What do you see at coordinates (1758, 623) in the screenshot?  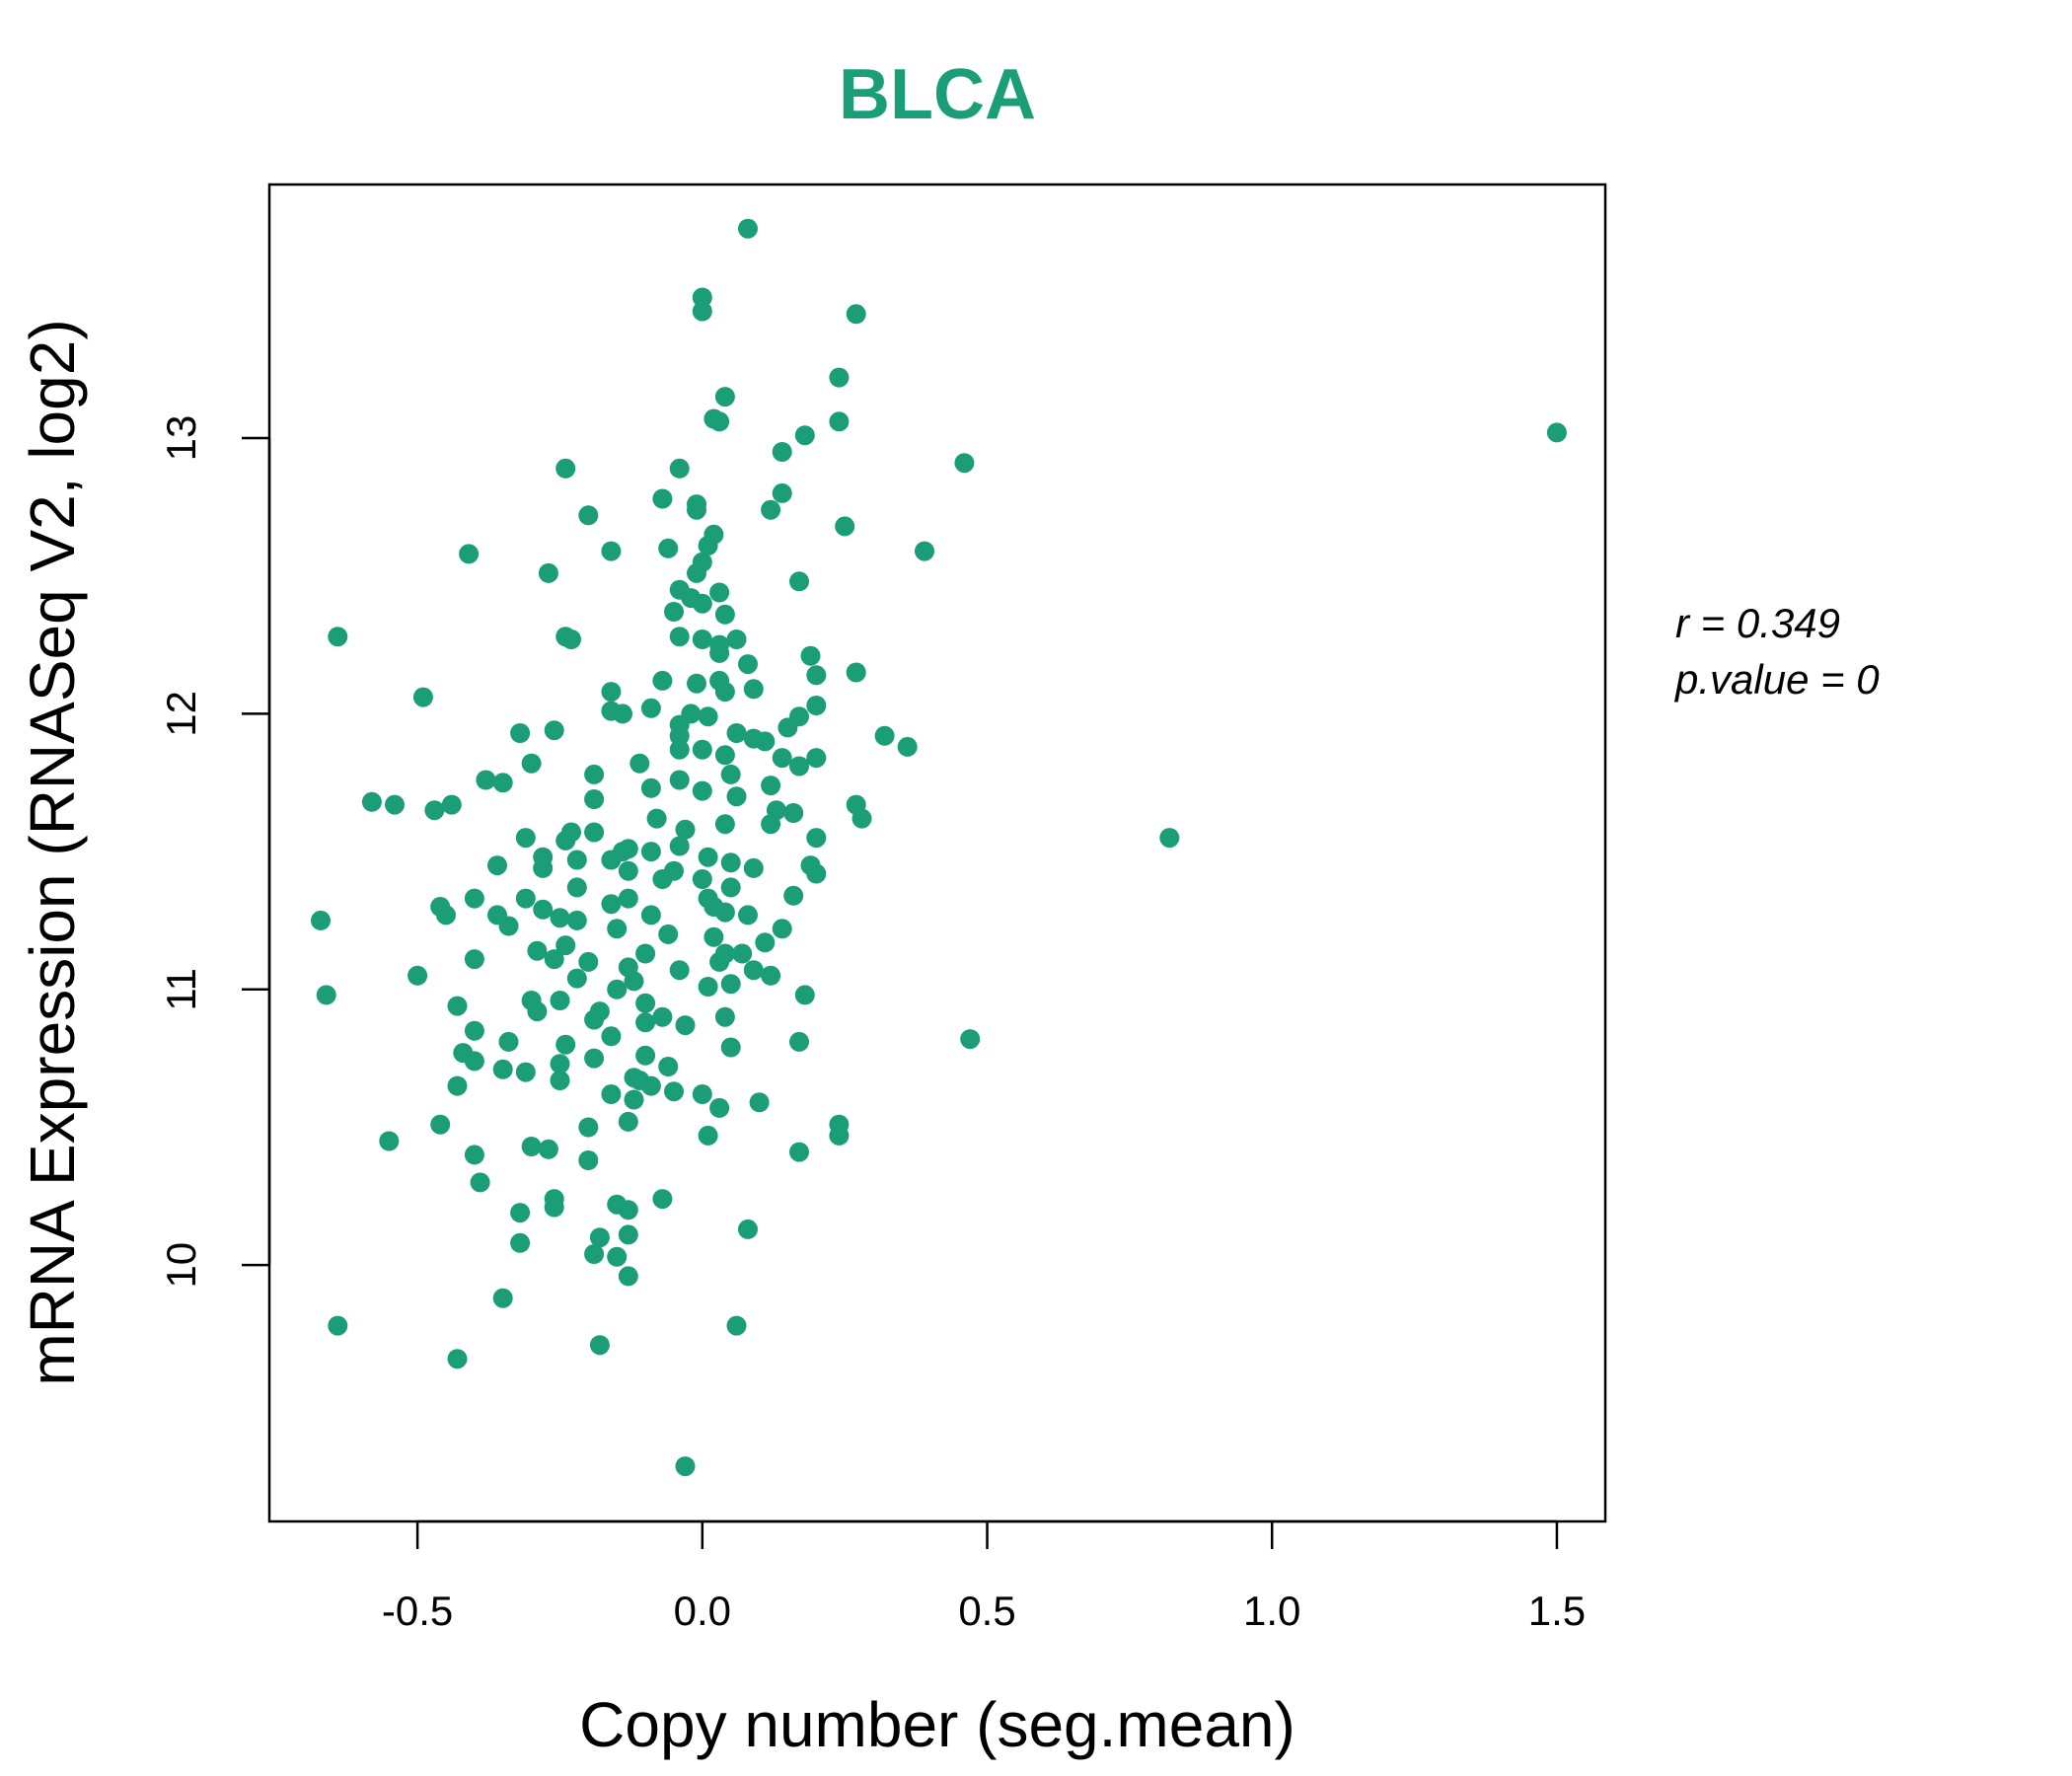 I see `correlation-r: r = 0.349` at bounding box center [1758, 623].